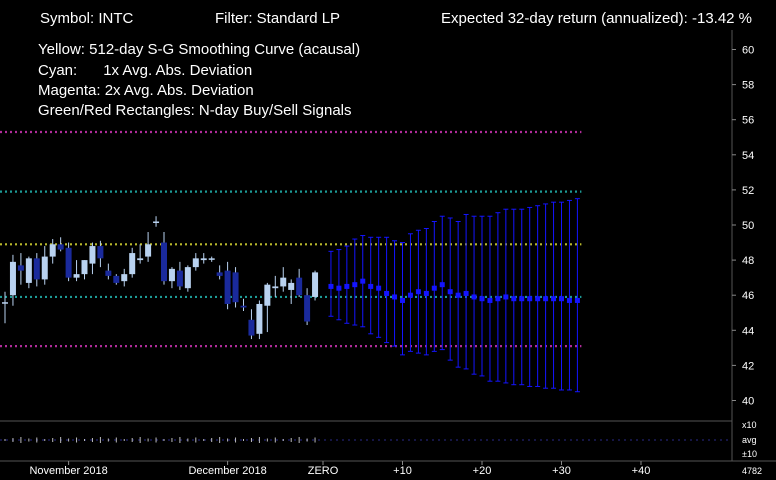  Describe the element at coordinates (748, 226) in the screenshot. I see `y-tick-label: 50` at that location.